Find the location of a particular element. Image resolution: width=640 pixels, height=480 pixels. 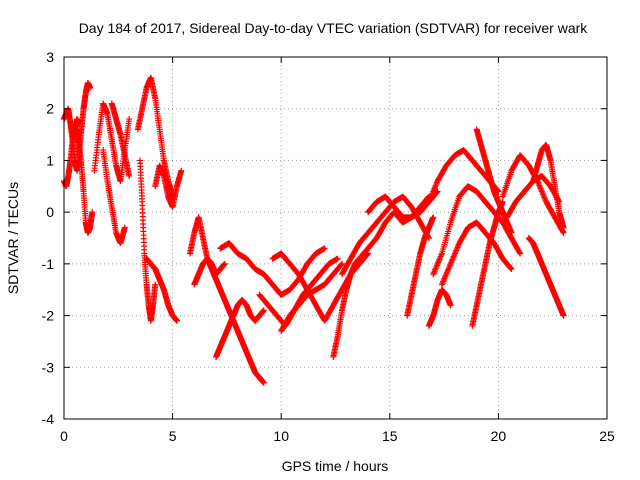

y-tick-label: 2 is located at coordinates (50, 109).